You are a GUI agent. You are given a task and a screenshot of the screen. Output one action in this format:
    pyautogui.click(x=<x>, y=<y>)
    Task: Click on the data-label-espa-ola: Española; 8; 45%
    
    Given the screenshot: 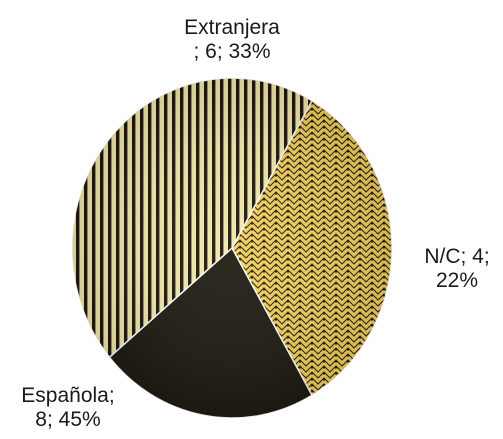 What is the action you would take?
    pyautogui.click(x=67, y=407)
    